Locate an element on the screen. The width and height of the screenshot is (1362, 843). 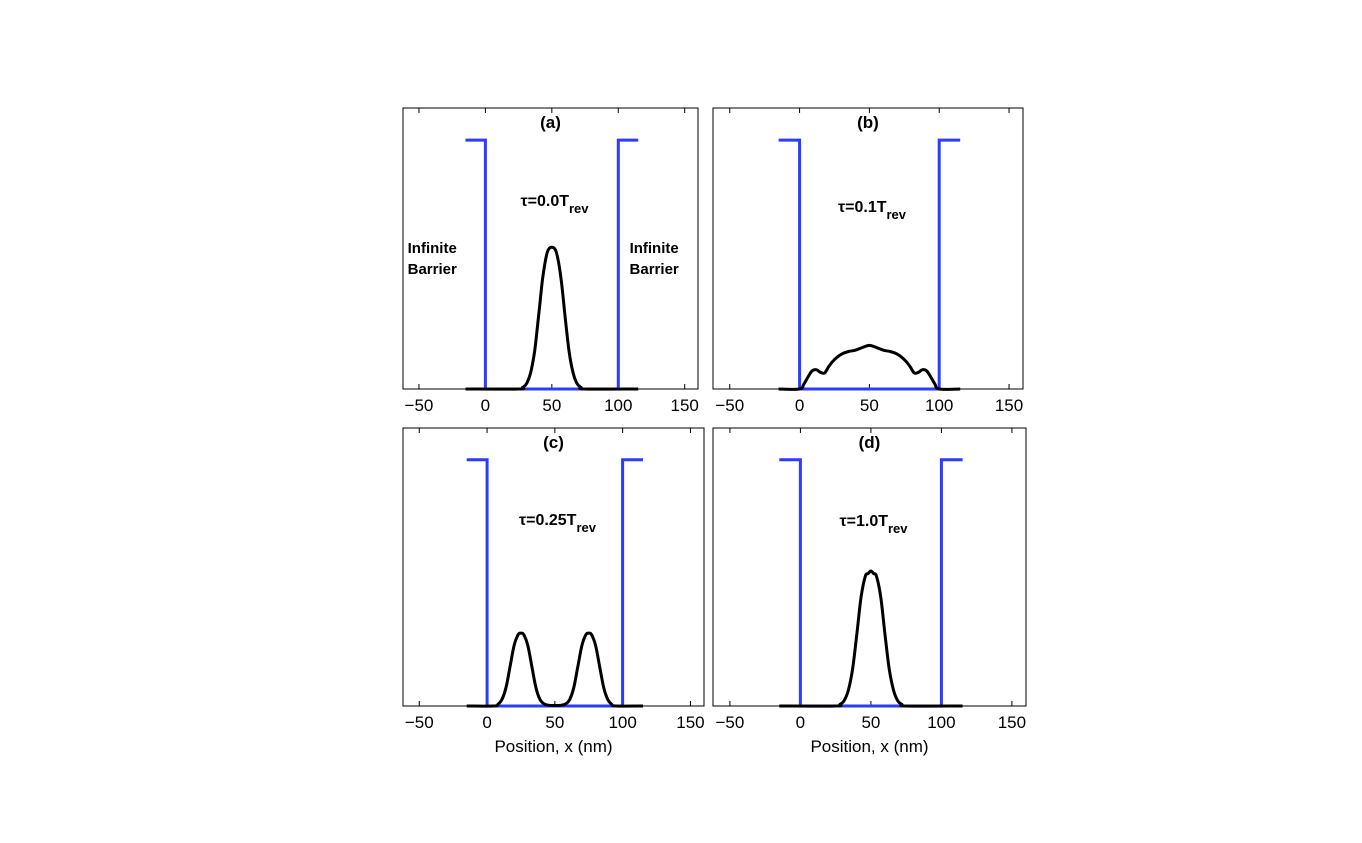
tau-label-main: τ=1.0T is located at coordinates (863, 521).